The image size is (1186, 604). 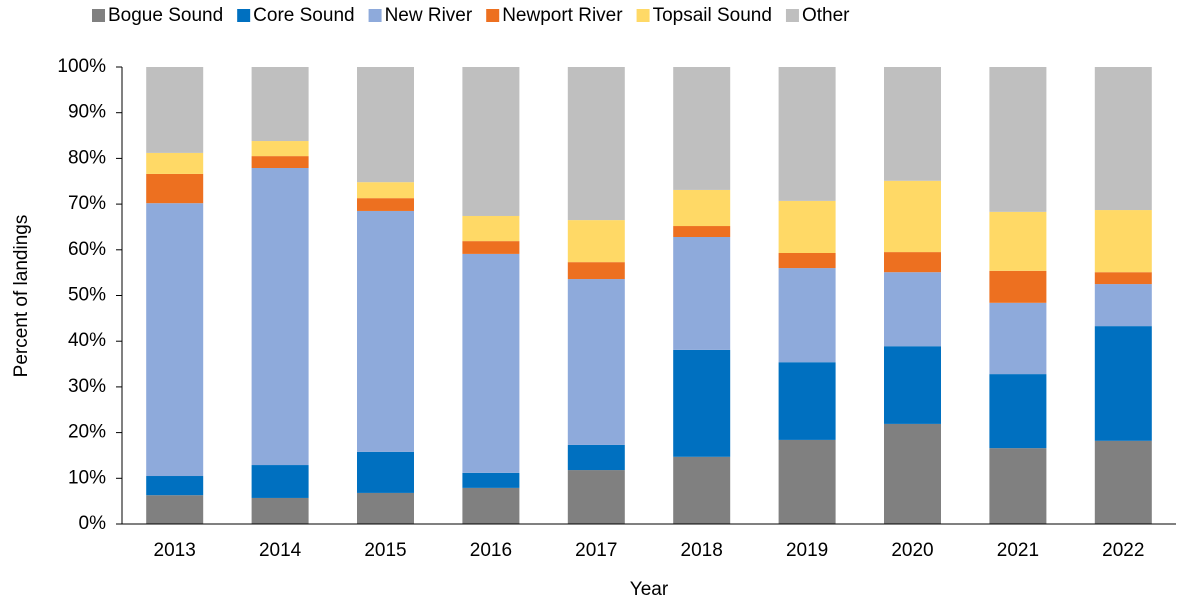 What do you see at coordinates (702, 550) in the screenshot?
I see `x-tick-label: 2018` at bounding box center [702, 550].